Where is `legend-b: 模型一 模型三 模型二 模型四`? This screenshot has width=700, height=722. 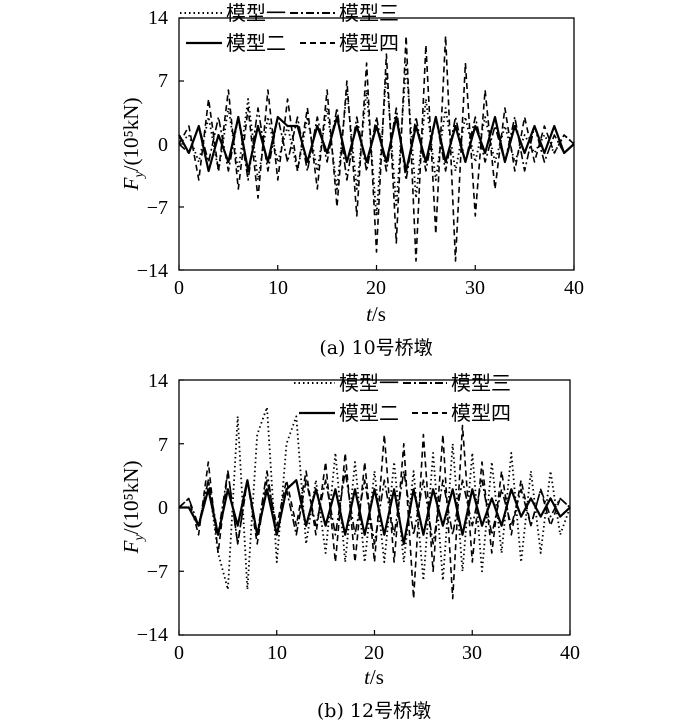
legend-b: 模型一 模型三 模型二 模型四 is located at coordinates (402, 398).